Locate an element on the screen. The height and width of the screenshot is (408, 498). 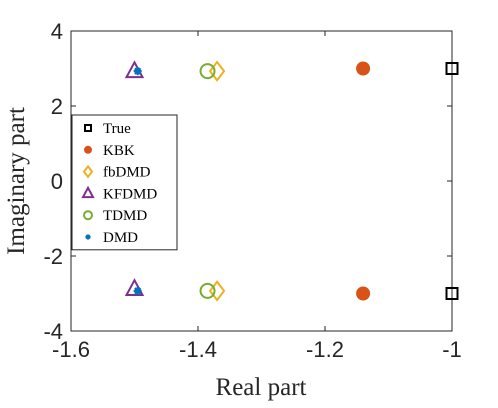
y-axis-label: Imaginary part is located at coordinates (16, 181).